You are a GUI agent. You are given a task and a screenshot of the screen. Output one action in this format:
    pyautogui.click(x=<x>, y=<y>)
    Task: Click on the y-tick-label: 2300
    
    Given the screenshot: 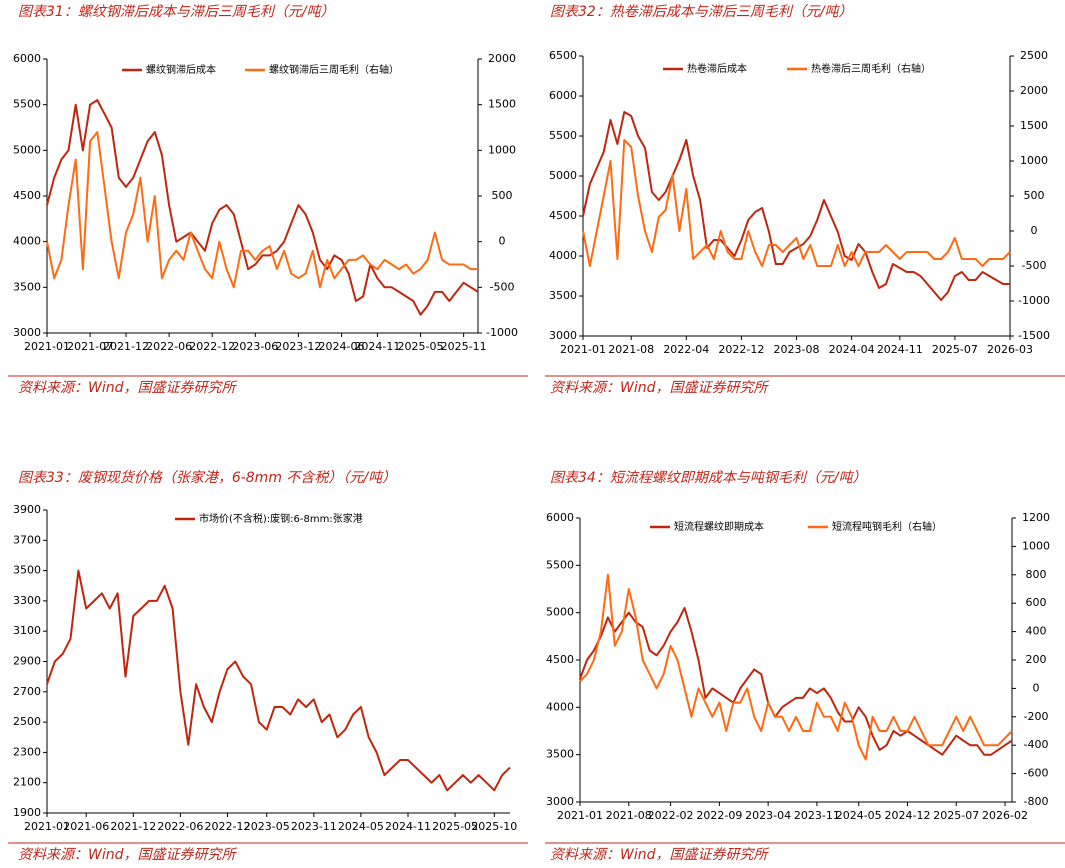 What is the action you would take?
    pyautogui.click(x=27, y=751)
    